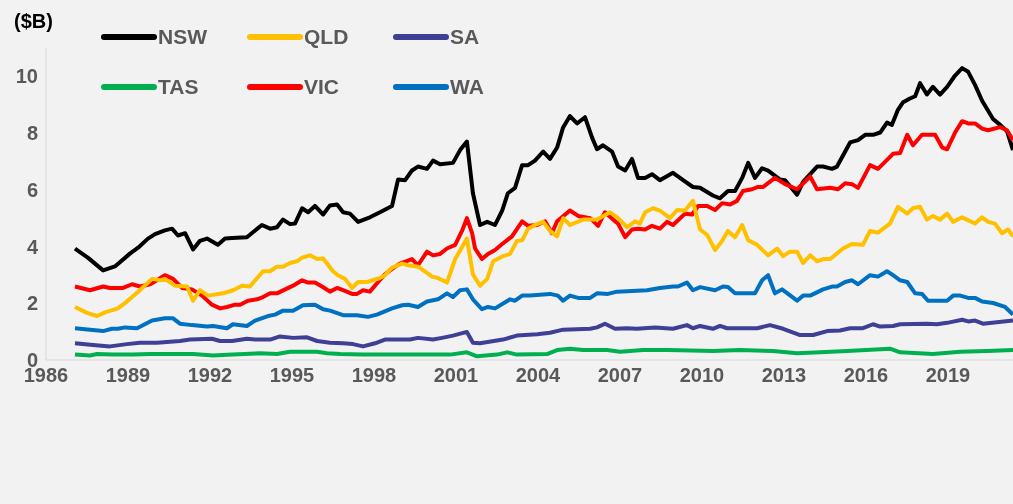 The width and height of the screenshot is (1013, 504). Describe the element at coordinates (374, 375) in the screenshot. I see `x-tick-label: 1998` at that location.